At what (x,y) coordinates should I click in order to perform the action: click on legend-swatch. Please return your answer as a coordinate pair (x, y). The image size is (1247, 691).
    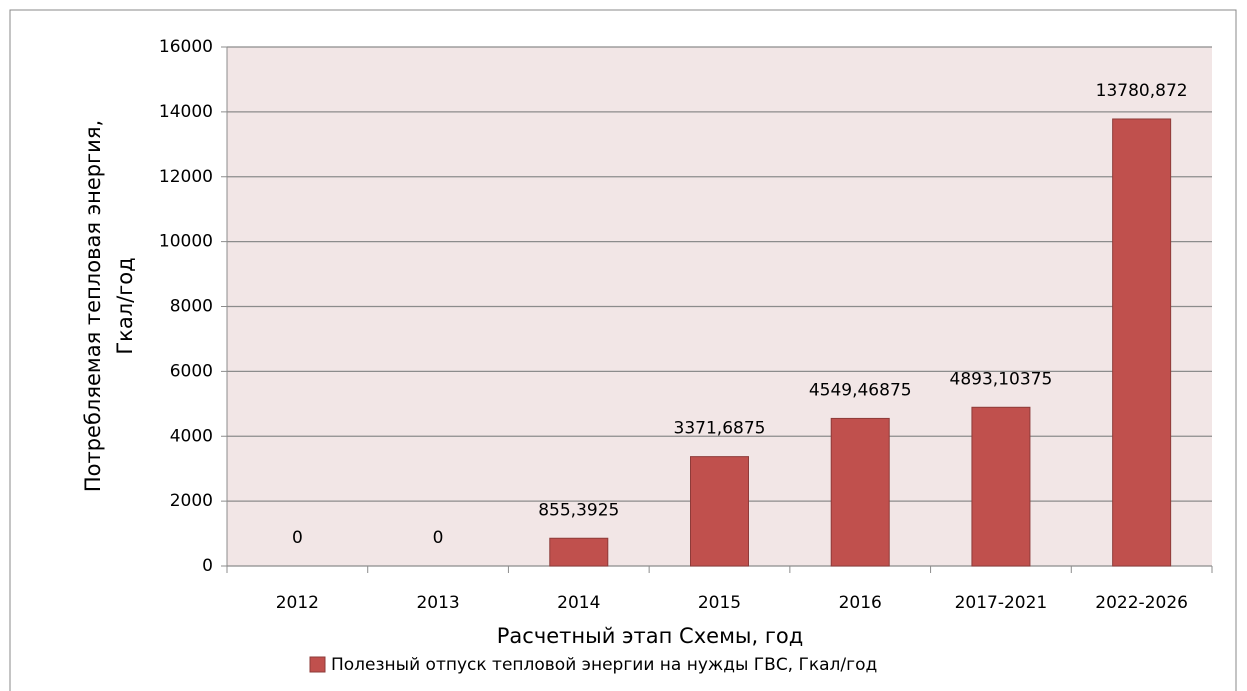
    Looking at the image, I should click on (317, 664).